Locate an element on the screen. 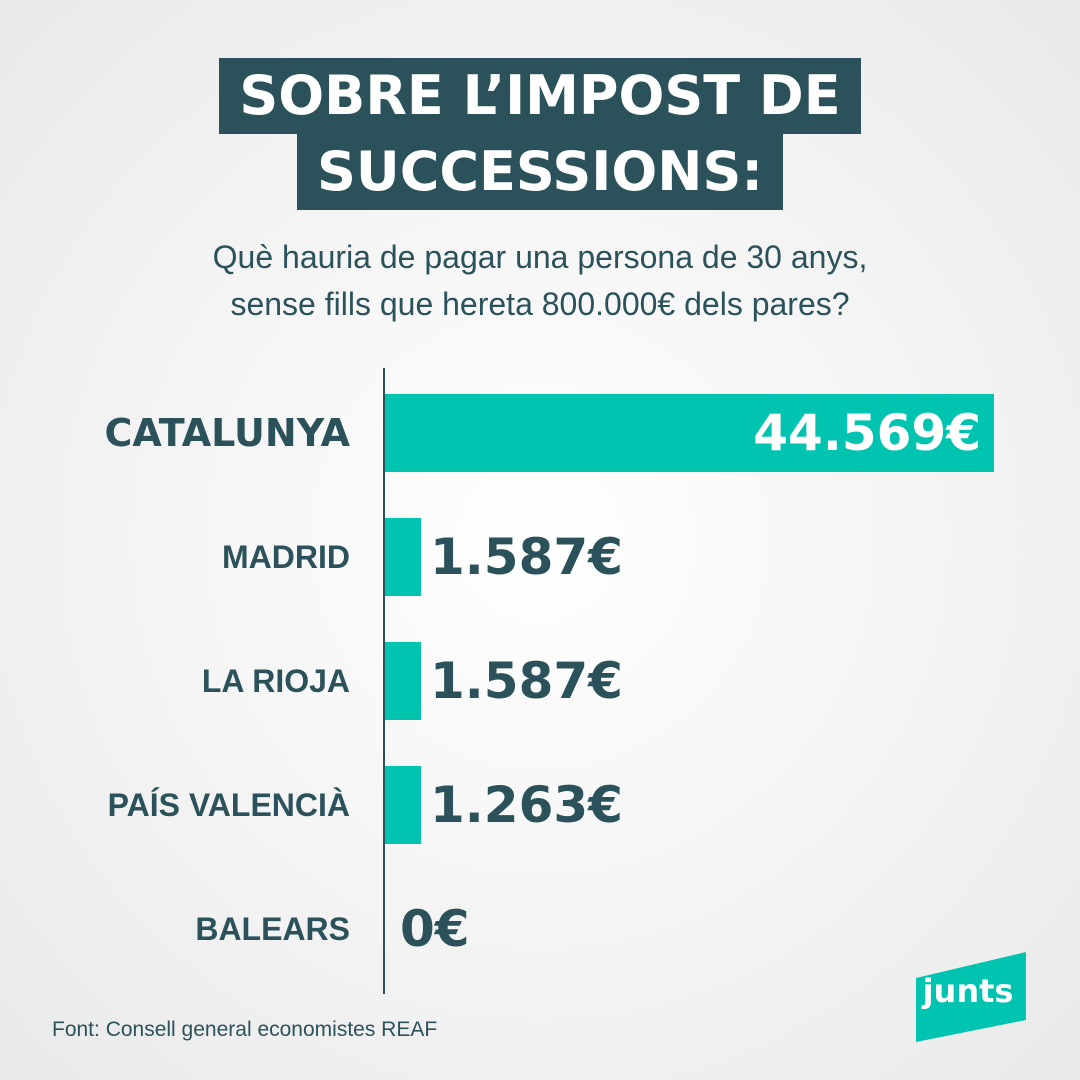 The width and height of the screenshot is (1080, 1080). value-label-2: 1.587€ is located at coordinates (526, 681).